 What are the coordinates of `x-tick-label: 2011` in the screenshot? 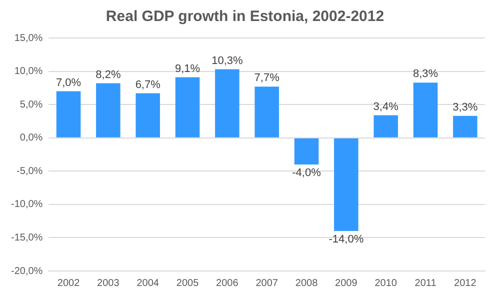 It's located at (425, 283).